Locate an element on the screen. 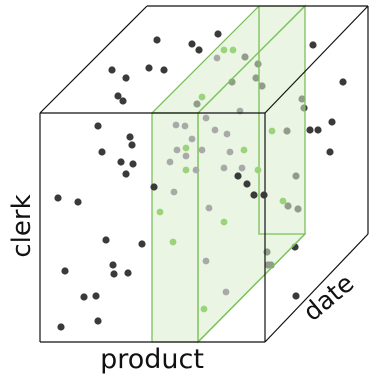  clerk-axis-label: clerk is located at coordinates (22, 225).